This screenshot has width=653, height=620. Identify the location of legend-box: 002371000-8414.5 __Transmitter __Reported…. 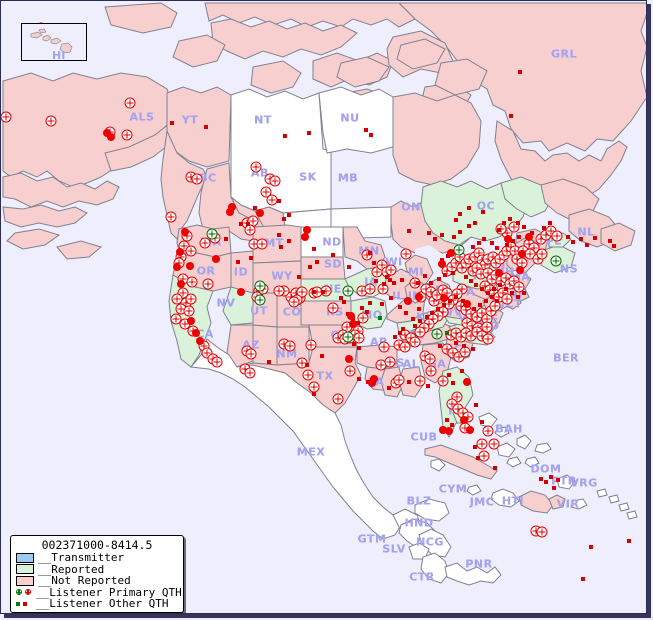
(97, 574).